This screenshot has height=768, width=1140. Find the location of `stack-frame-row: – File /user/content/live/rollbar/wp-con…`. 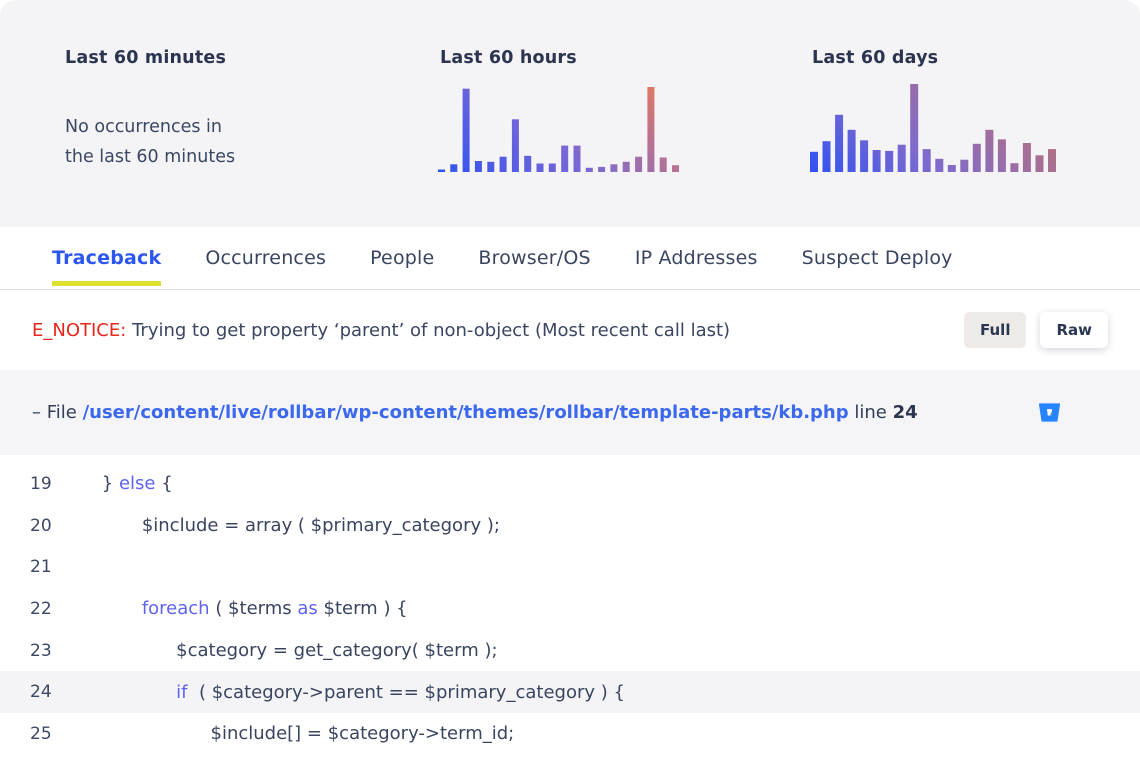

stack-frame-row: – File /user/content/live/rollbar/wp-con… is located at coordinates (570, 412).